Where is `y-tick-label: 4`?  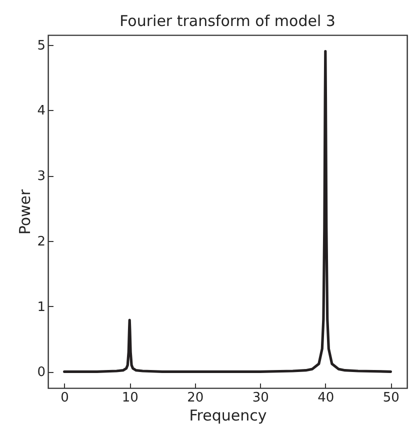
y-tick-label: 4 is located at coordinates (41, 111).